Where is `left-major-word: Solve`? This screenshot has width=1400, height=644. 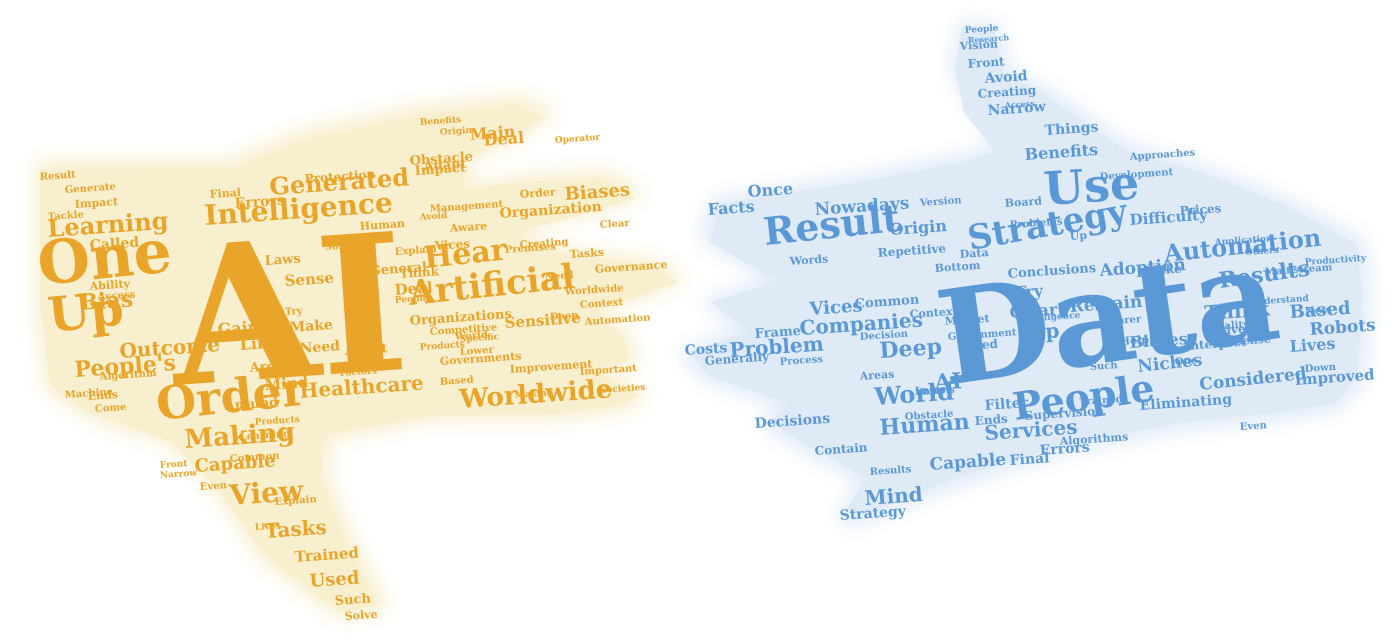 left-major-word: Solve is located at coordinates (361, 615).